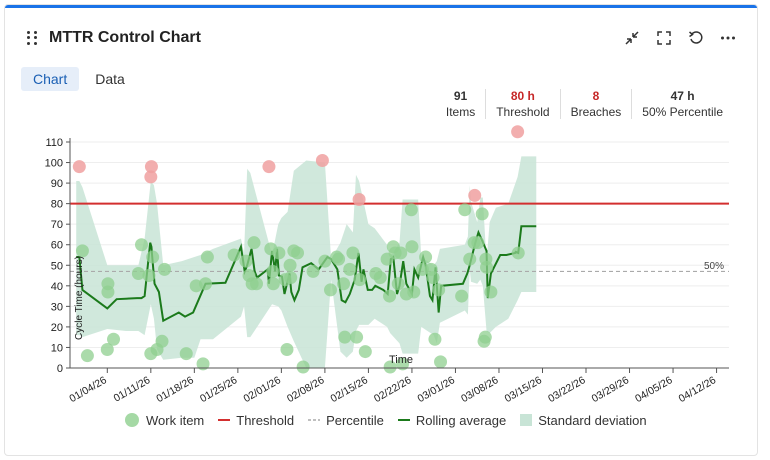 This screenshot has height=460, width=770. What do you see at coordinates (265, 420) in the screenshot?
I see `legend-threshold-label: Threshold` at bounding box center [265, 420].